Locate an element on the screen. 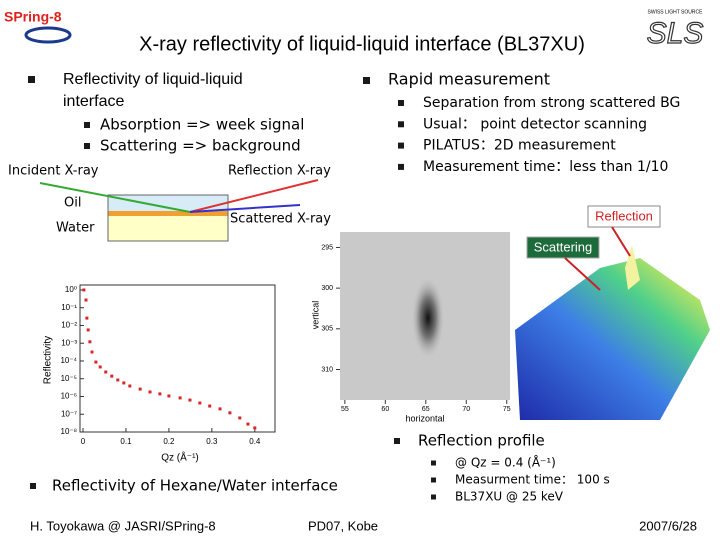  y-tick-label: 305 is located at coordinates (327, 329).